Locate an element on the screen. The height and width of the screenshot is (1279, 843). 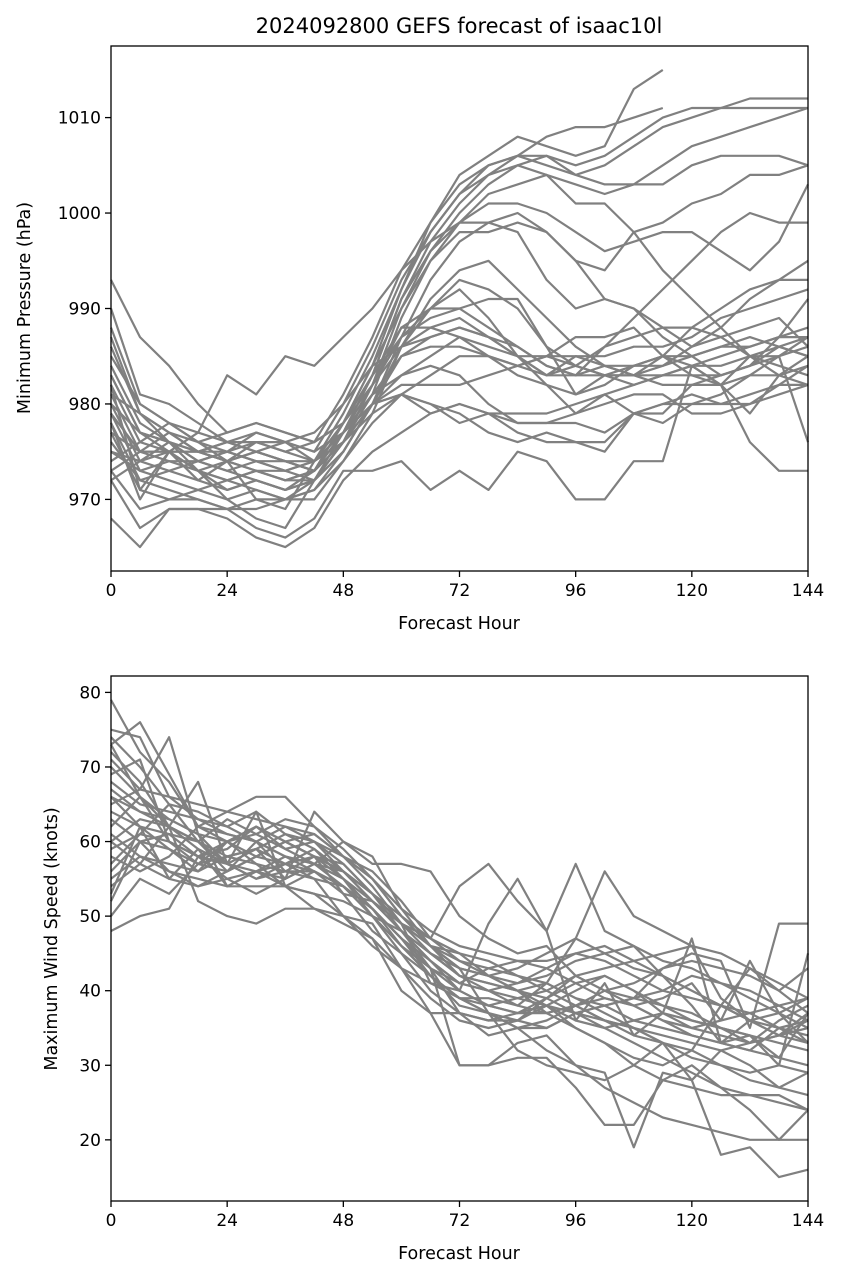
pressure-x-tick-label: 0 is located at coordinates (111, 591).